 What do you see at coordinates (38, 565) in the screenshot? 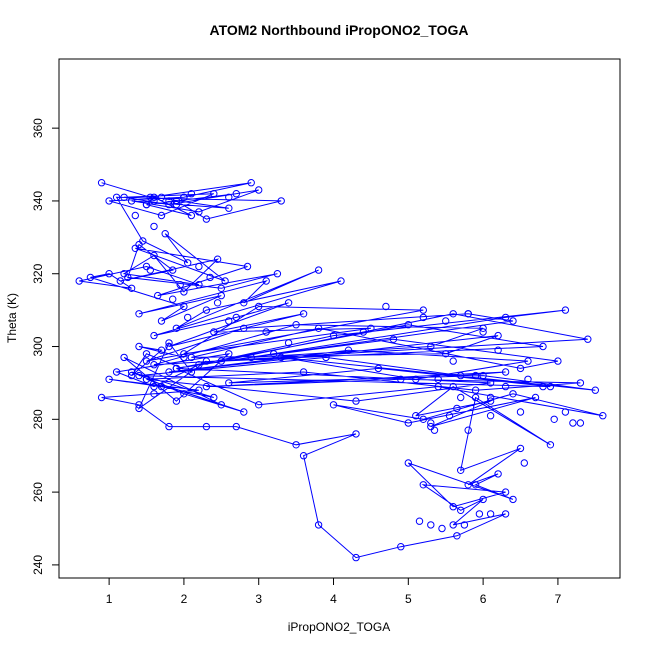
I see `y-tick-label: 240` at bounding box center [38, 565].